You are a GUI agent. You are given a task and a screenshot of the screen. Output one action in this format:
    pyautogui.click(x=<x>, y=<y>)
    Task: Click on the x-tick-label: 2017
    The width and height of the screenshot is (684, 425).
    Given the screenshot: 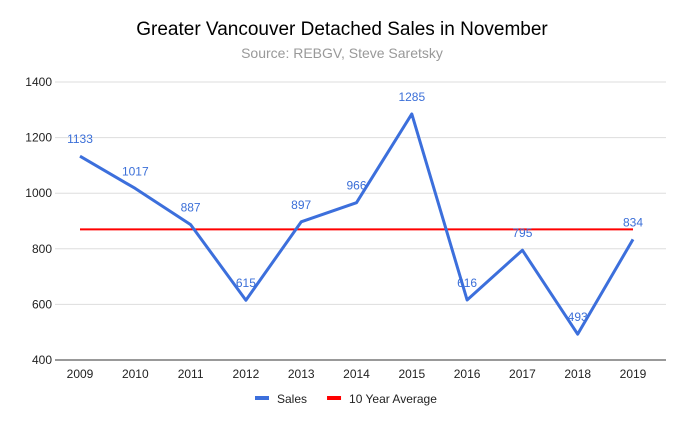 What is the action you would take?
    pyautogui.click(x=522, y=374)
    